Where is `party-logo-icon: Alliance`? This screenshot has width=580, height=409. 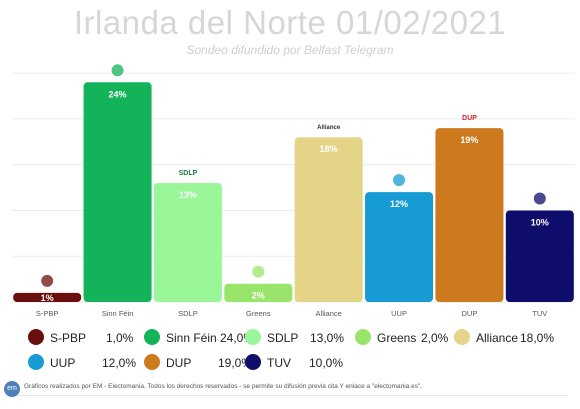 party-logo-icon: Alliance is located at coordinates (329, 128).